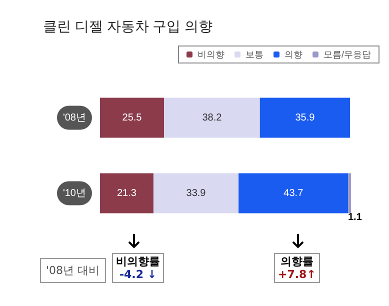 Image resolution: width=389 pixels, height=306 pixels. Describe the element at coordinates (73, 271) in the screenshot. I see `text: '08년 대비` at that location.